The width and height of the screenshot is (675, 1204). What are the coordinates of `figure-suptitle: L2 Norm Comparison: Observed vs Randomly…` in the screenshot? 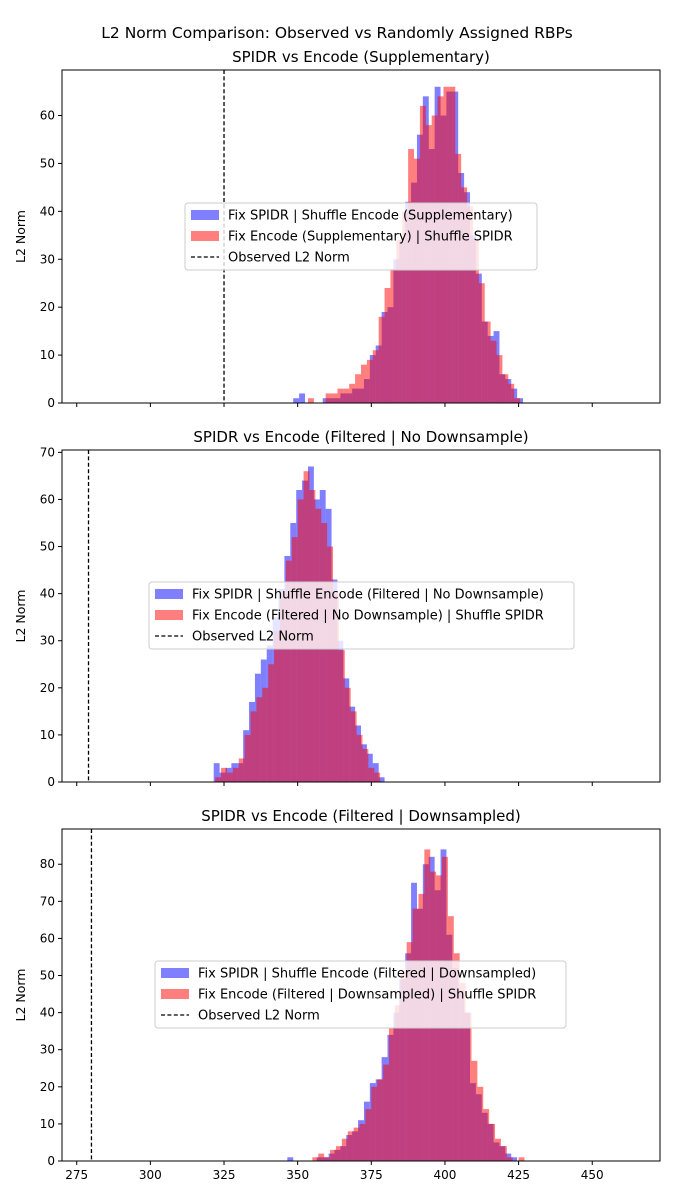 It's located at (336, 33).